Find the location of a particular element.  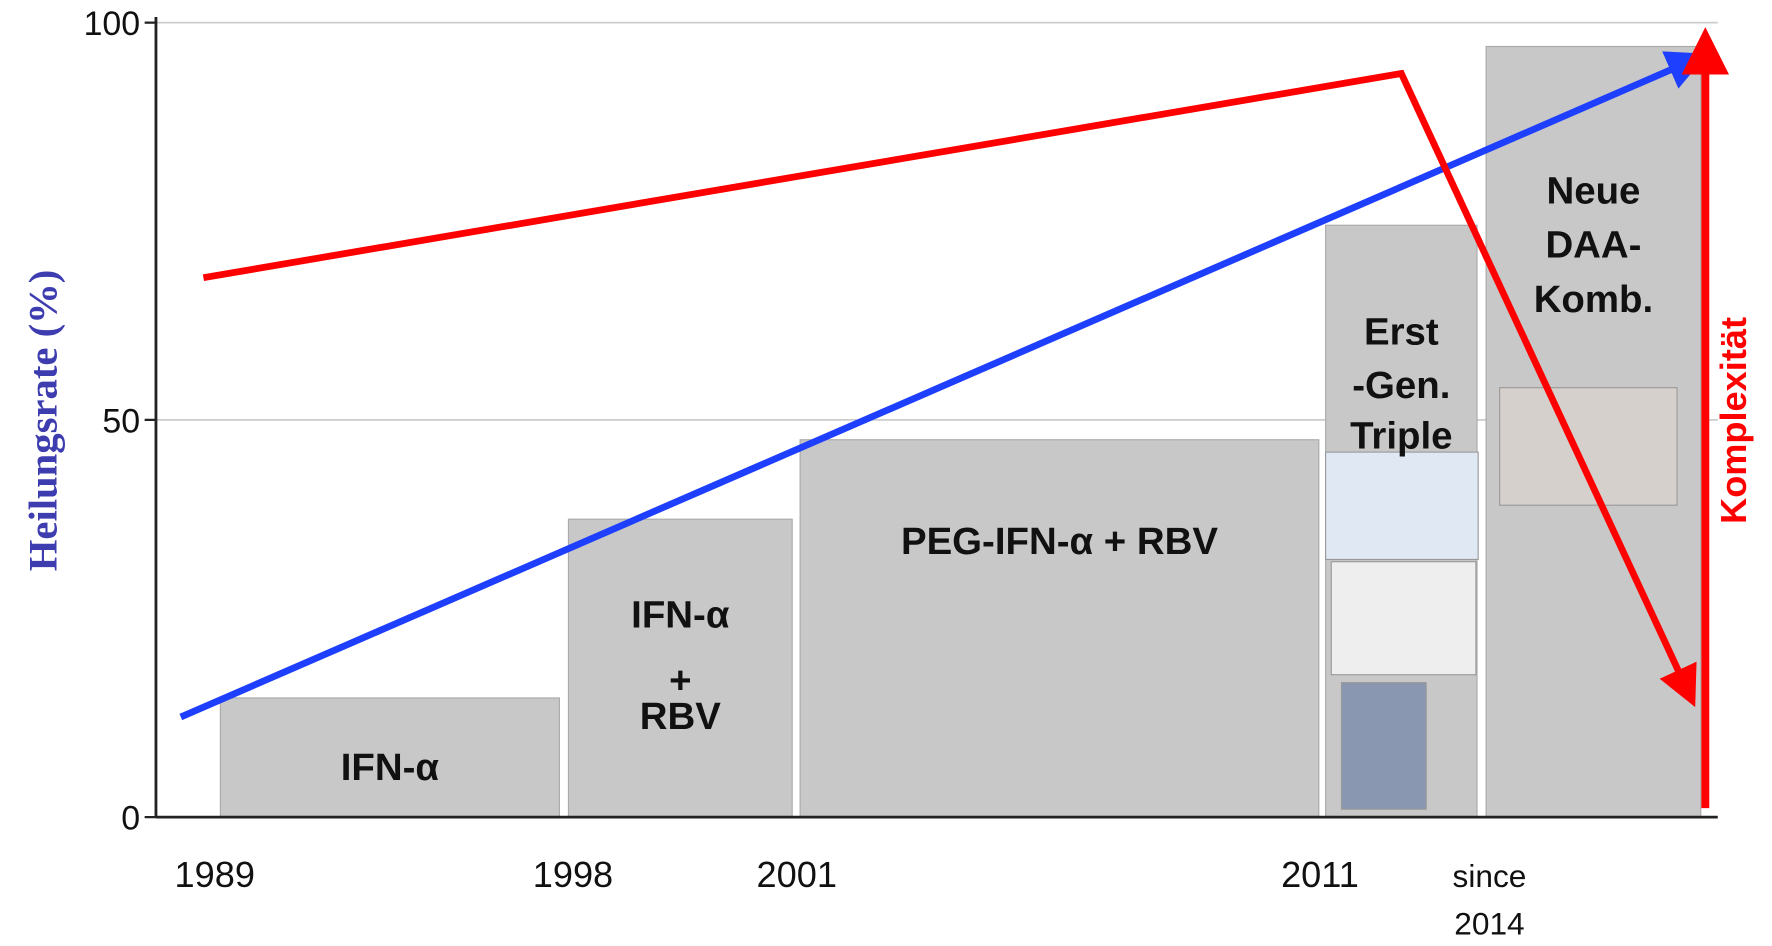

bar-label: Triple is located at coordinates (1401, 436).